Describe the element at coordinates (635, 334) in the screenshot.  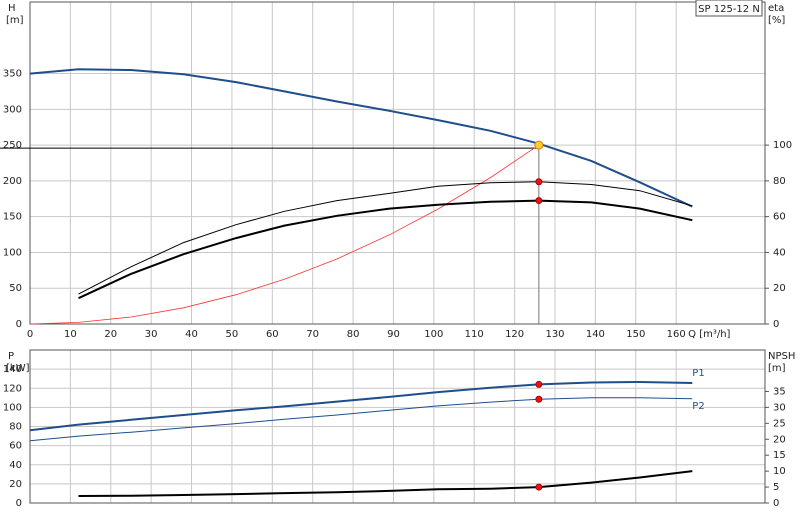
I see `x-tick-label: 150` at that location.